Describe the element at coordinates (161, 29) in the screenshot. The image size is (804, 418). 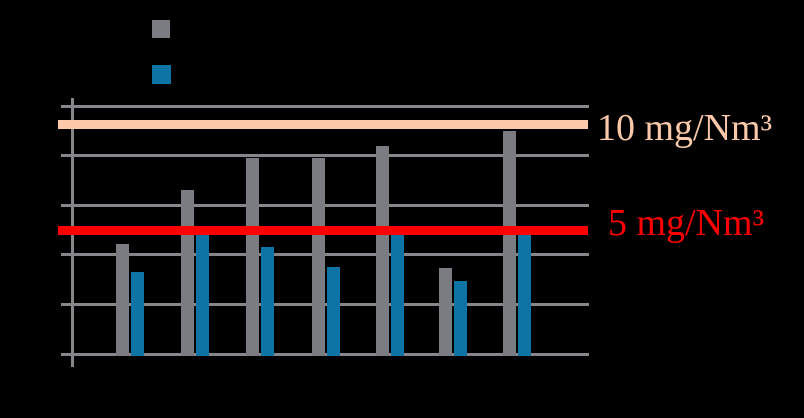
I see `legend-swatch-gray` at that location.